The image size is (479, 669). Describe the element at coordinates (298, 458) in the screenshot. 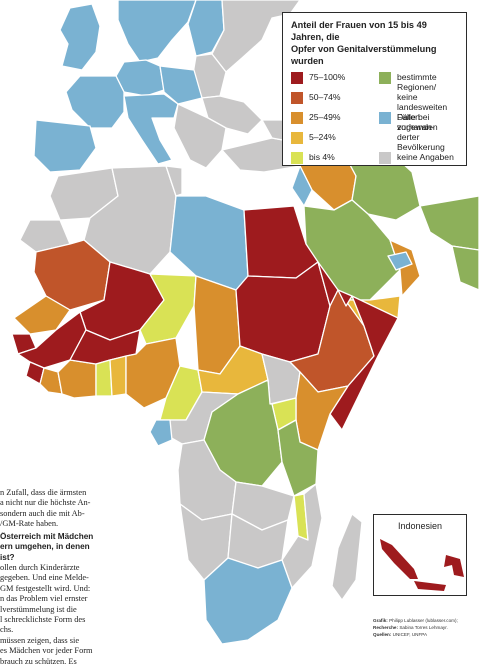

I see `tanzania` at that location.